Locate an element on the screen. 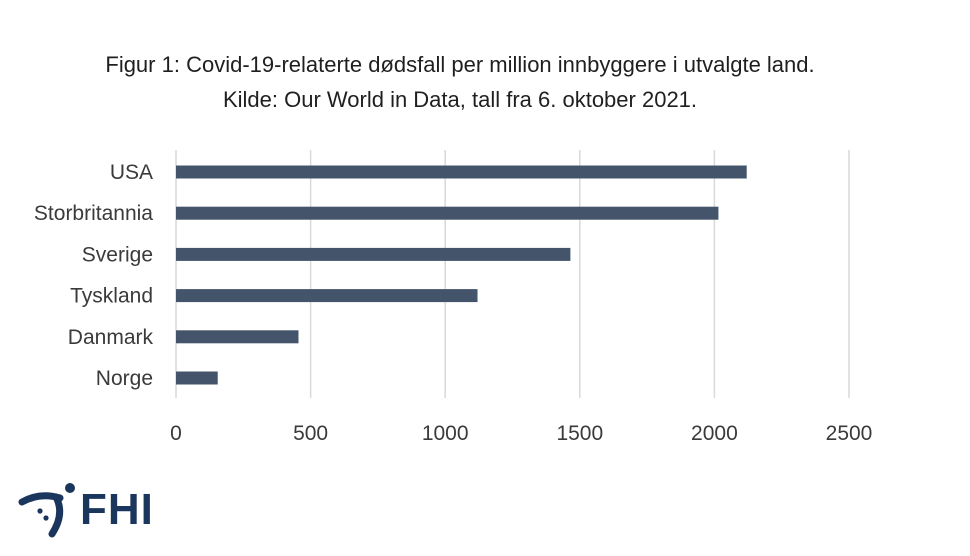  bar-norge is located at coordinates (197, 378).